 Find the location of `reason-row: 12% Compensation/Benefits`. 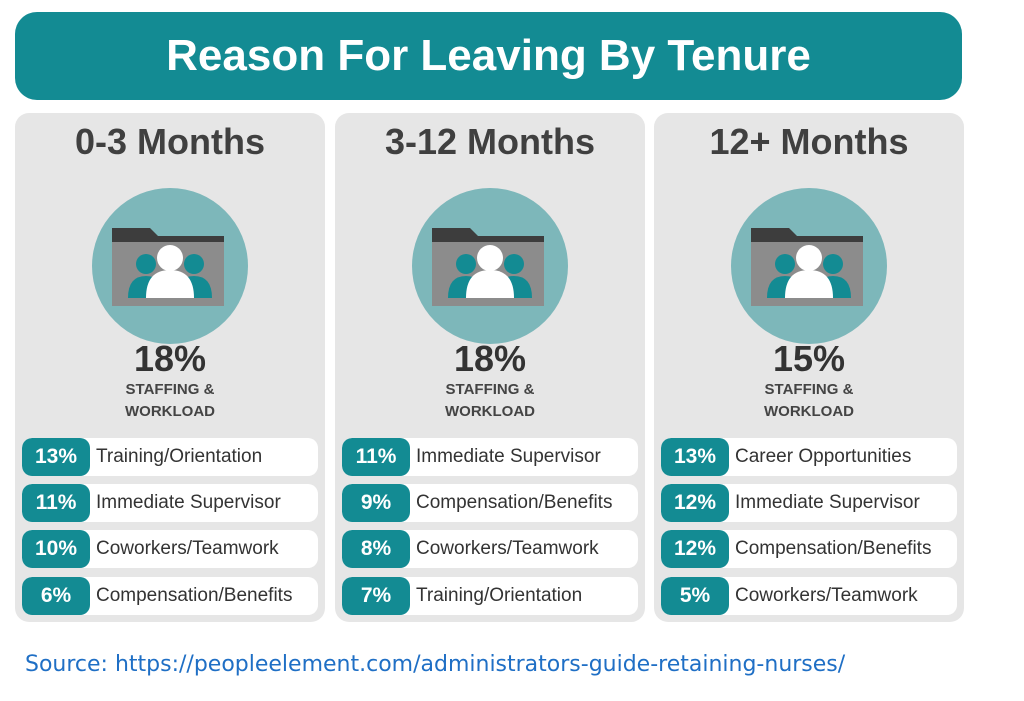

reason-row: 12% Compensation/Benefits is located at coordinates (809, 549).